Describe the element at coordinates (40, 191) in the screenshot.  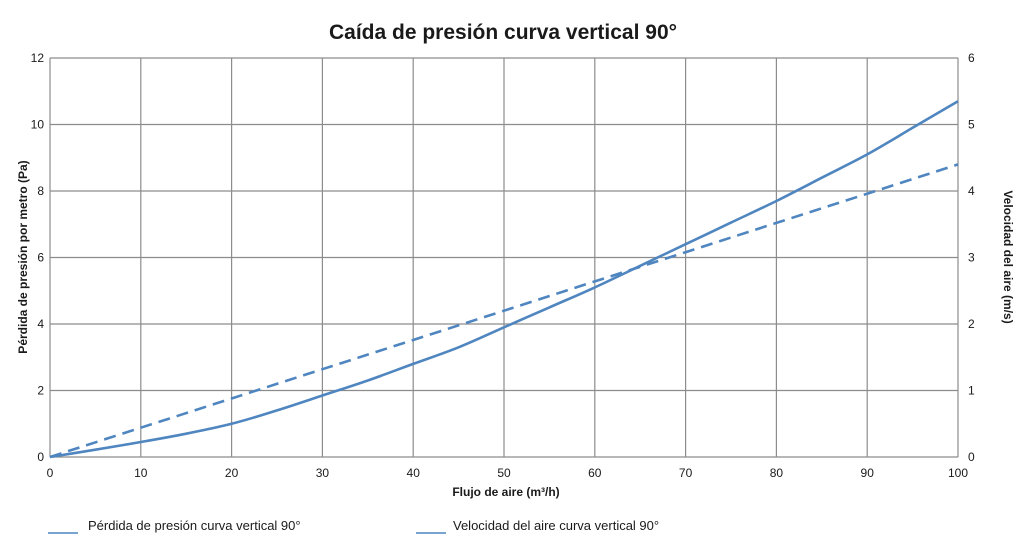
I see `y-tick-label: 8` at that location.